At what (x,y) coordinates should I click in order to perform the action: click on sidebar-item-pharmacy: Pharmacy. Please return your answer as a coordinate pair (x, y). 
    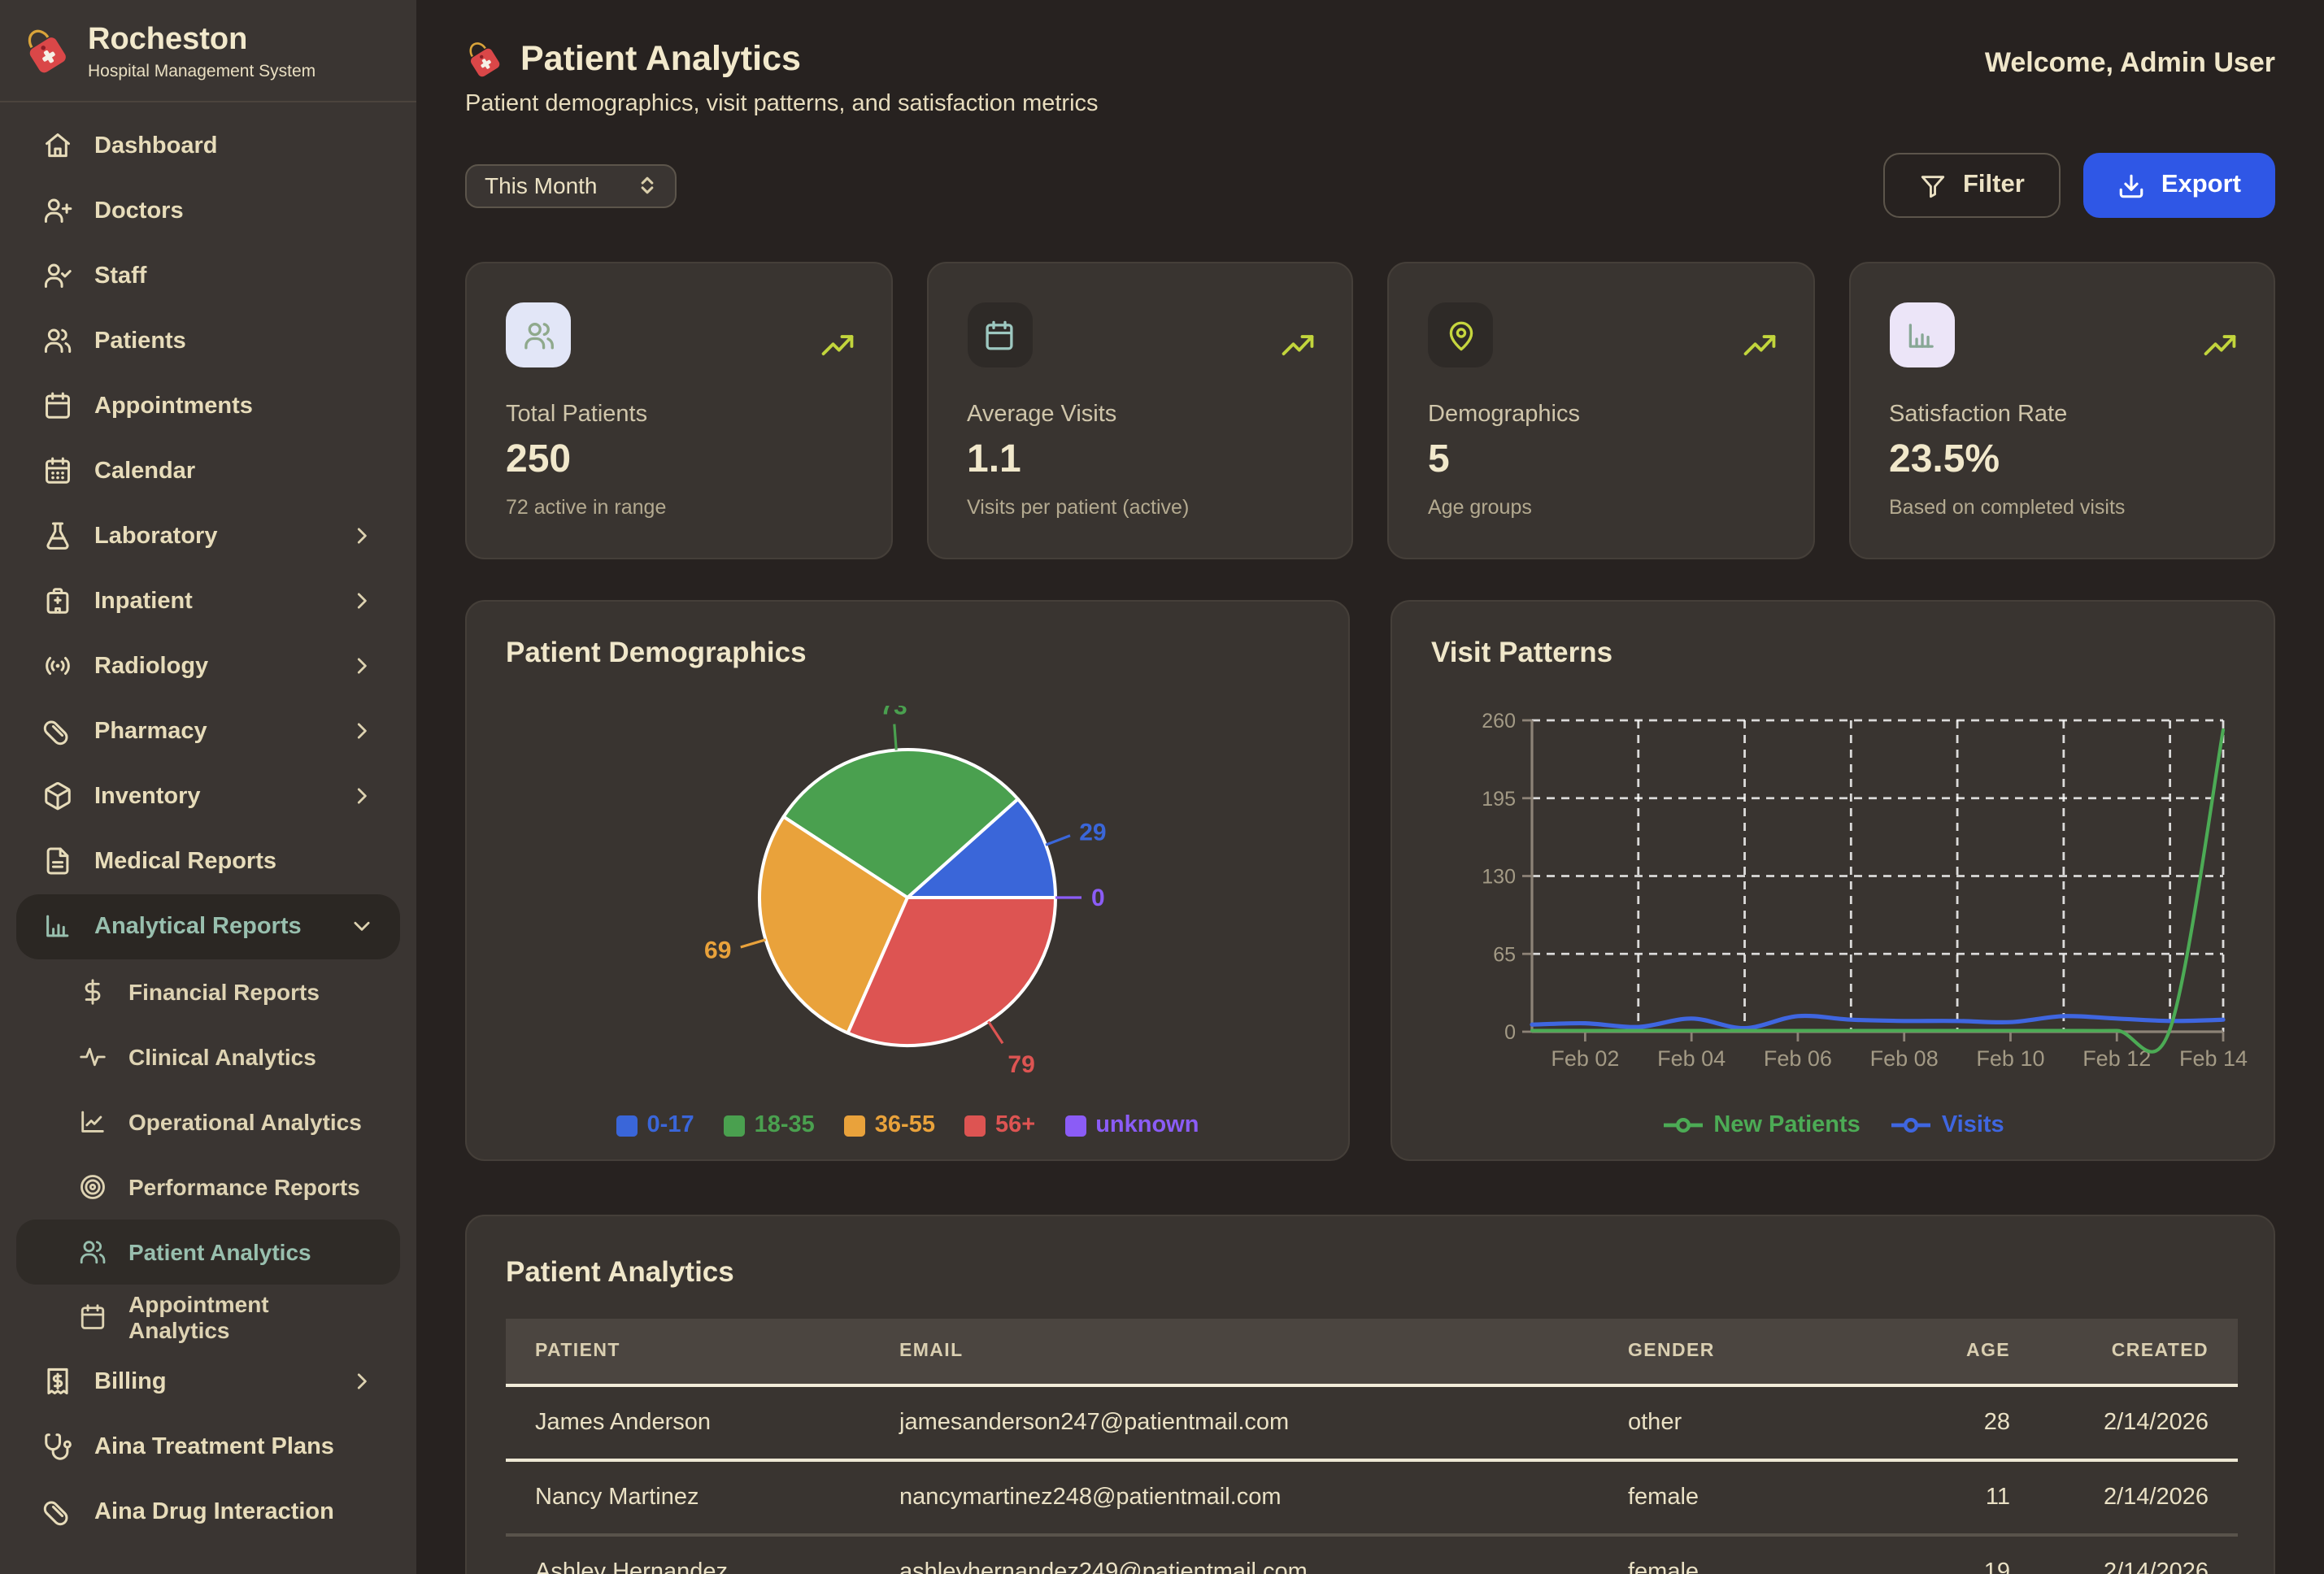
    Looking at the image, I should click on (208, 731).